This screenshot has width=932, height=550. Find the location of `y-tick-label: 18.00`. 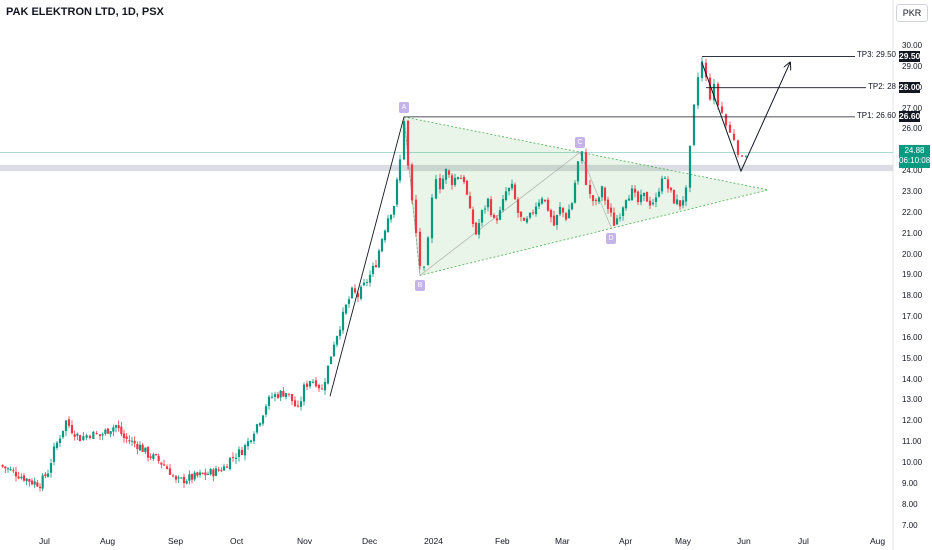

y-tick-label: 18.00 is located at coordinates (912, 296).